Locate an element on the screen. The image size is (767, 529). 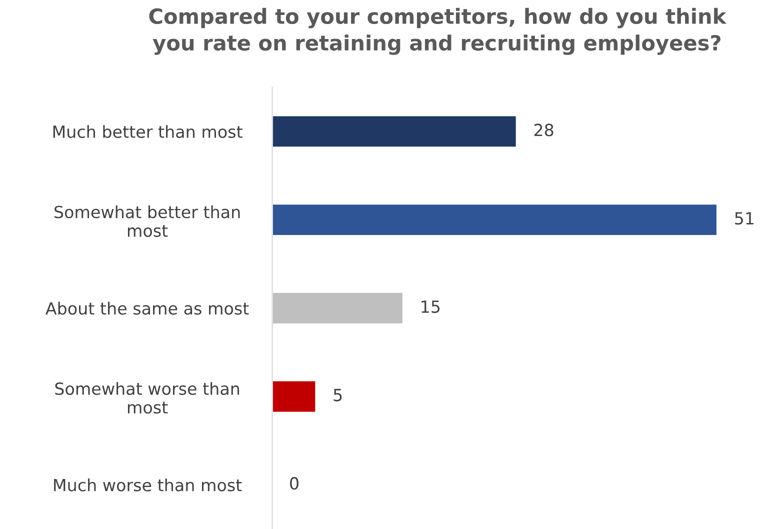
data-label: 5 is located at coordinates (338, 395).